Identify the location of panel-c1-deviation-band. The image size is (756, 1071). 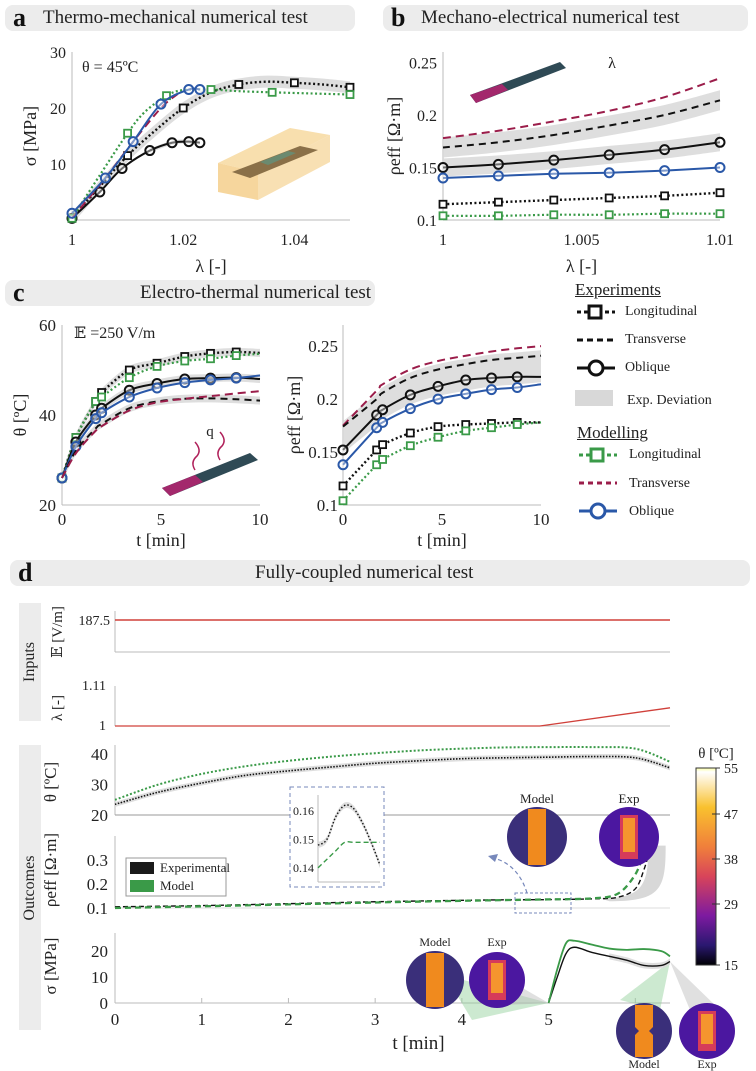
(161, 414).